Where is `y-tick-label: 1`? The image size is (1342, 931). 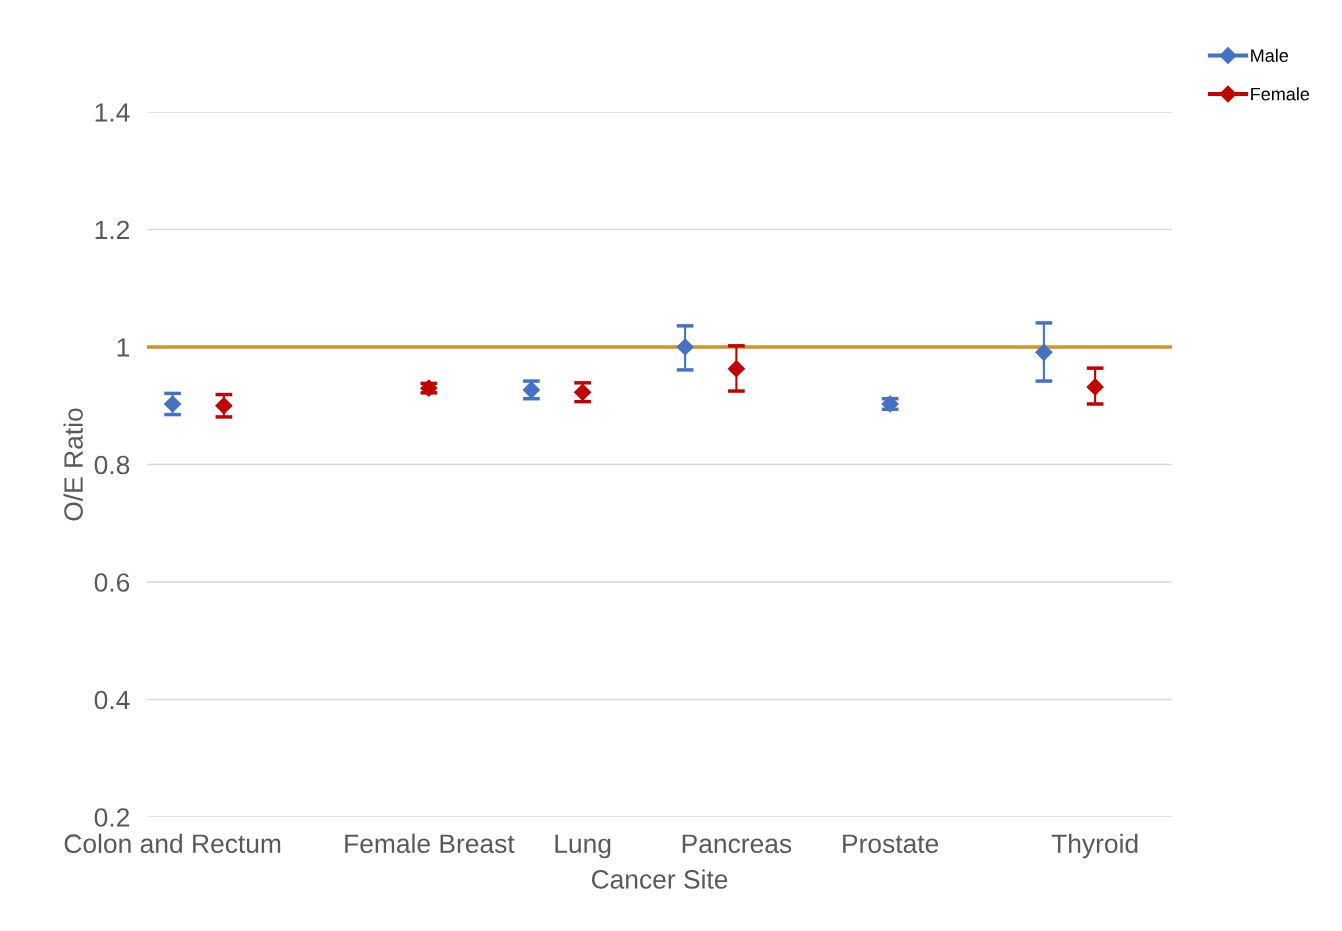
y-tick-label: 1 is located at coordinates (123, 347).